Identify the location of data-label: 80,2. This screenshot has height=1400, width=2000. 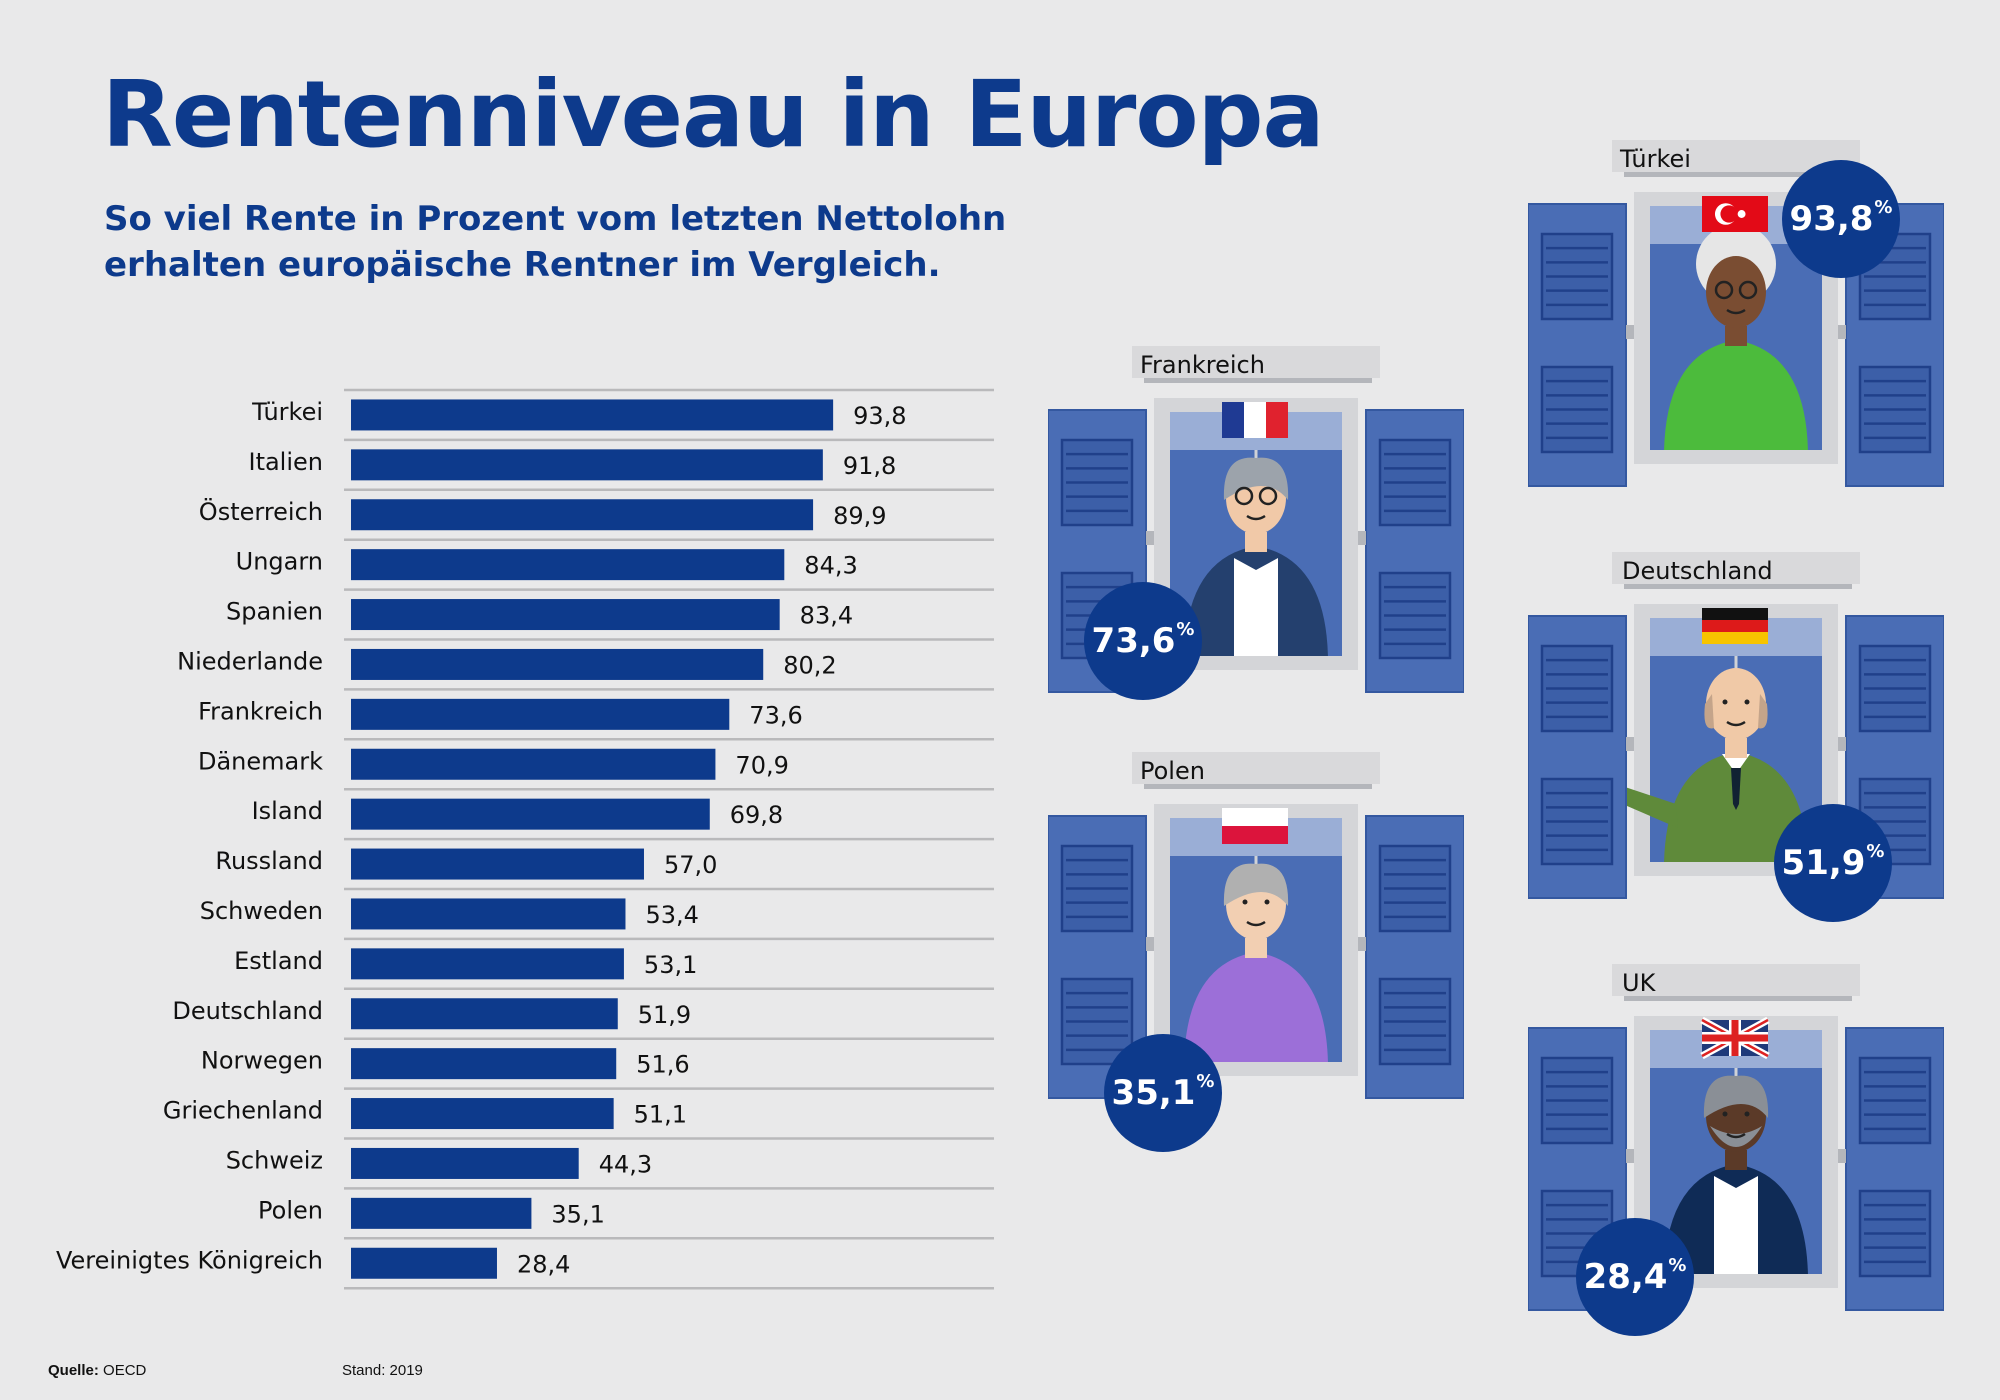
(809, 665).